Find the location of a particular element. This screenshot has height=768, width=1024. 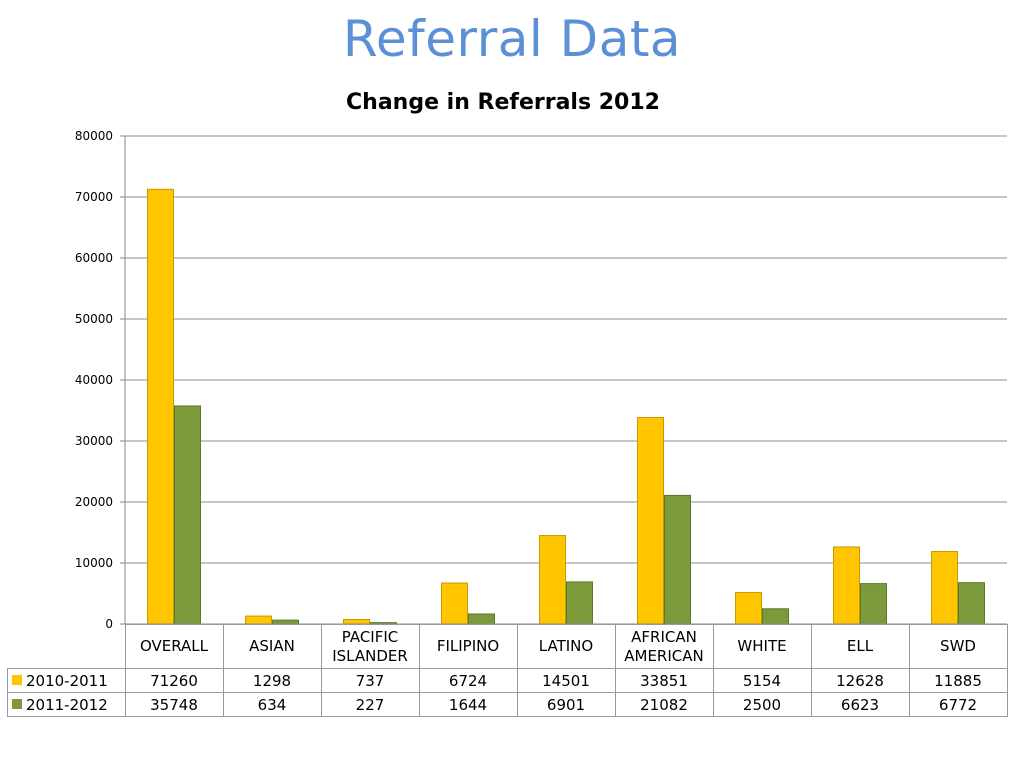

category-label: ASIAN is located at coordinates (272, 646).